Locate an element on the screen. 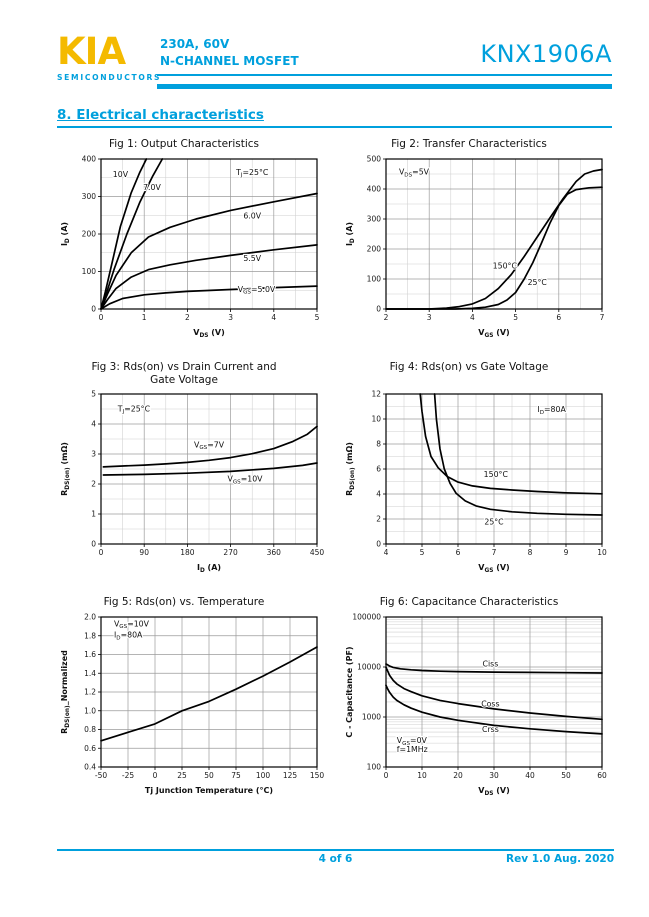 This screenshot has height=917, width=649. revision-label: Rev 1.0 Aug. 2020 is located at coordinates (560, 859).